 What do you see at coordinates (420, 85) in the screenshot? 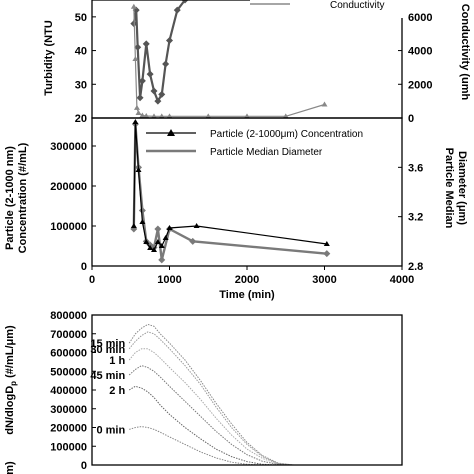
I see `p1-y2tick-label-1: 2000` at bounding box center [420, 85].